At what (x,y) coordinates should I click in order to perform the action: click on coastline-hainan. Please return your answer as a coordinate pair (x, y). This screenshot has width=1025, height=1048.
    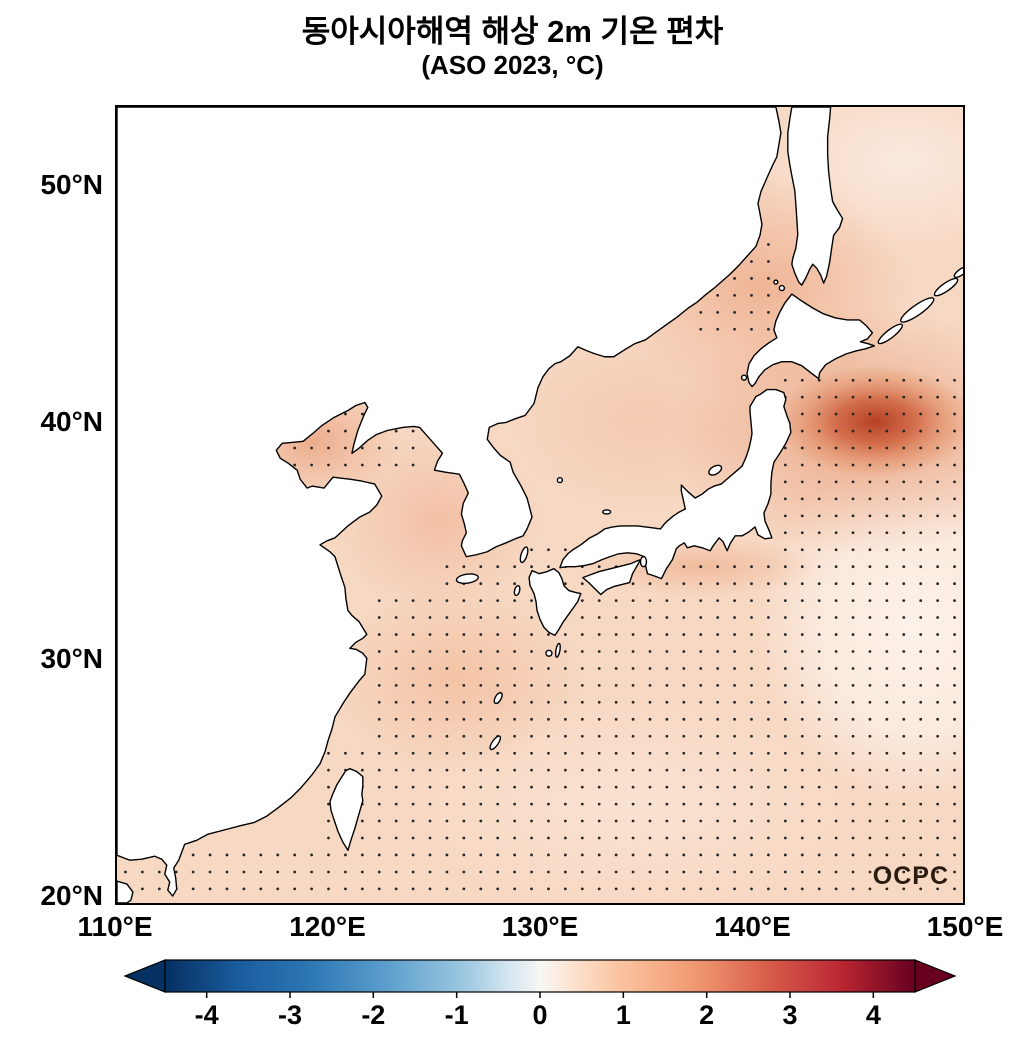
    Looking at the image, I should click on (125, 891).